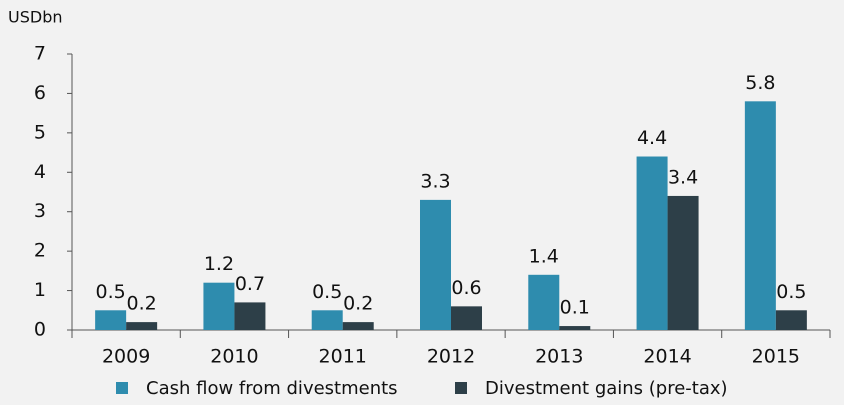 The image size is (844, 405). What do you see at coordinates (559, 357) in the screenshot?
I see `x-tick-label: 2013` at bounding box center [559, 357].